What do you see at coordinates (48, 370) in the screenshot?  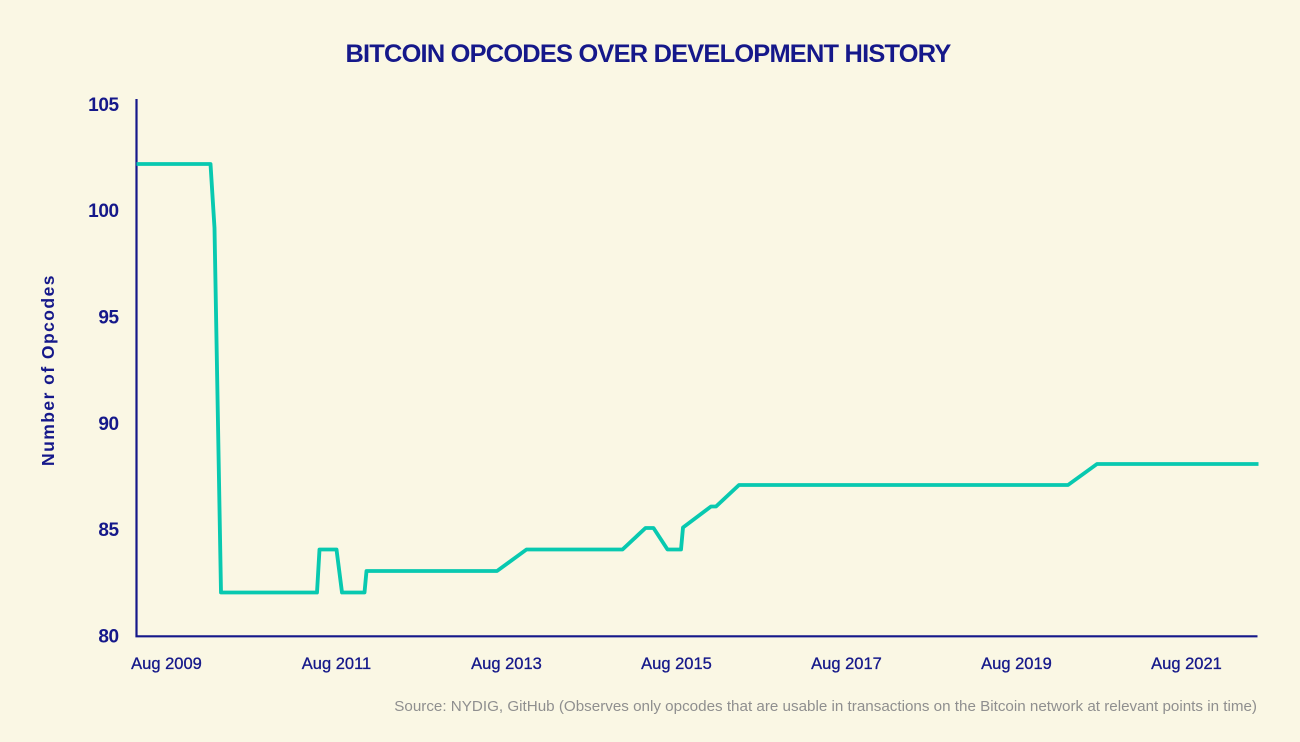 I see `svg-text: Number of Opcodes` at bounding box center [48, 370].